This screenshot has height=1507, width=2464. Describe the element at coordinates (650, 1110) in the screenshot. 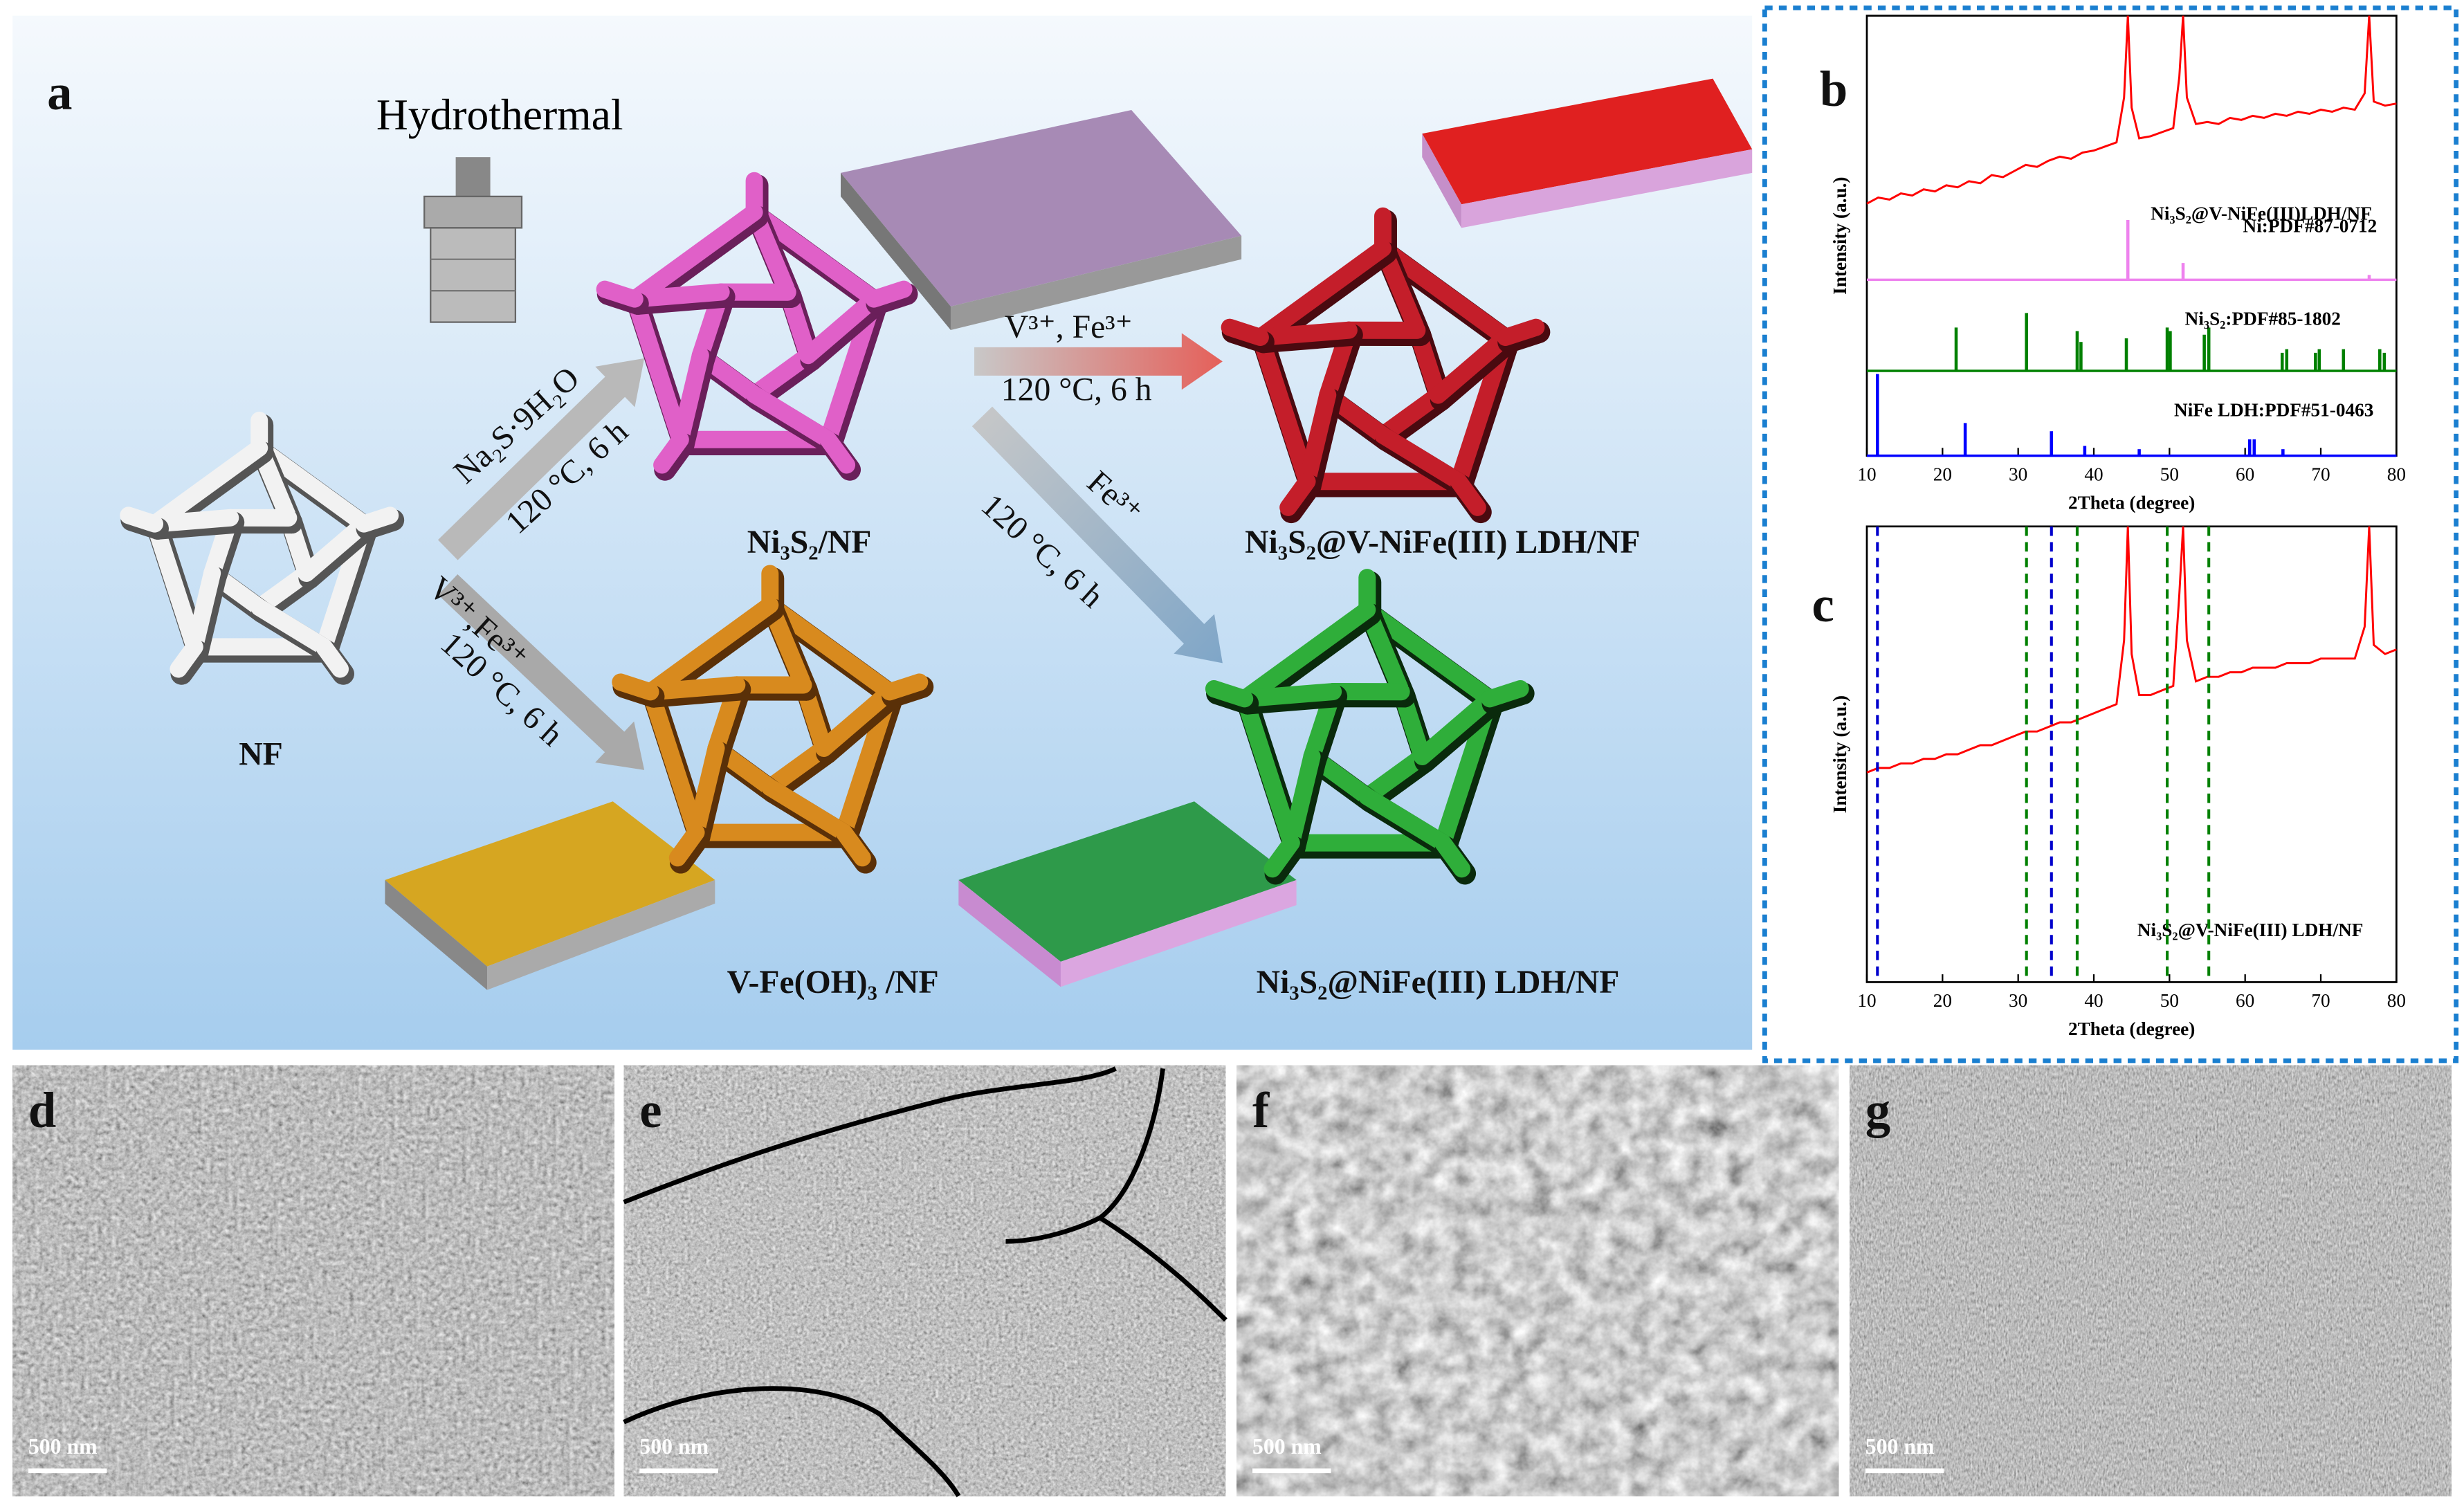

I see `sem-panel-label: e` at that location.